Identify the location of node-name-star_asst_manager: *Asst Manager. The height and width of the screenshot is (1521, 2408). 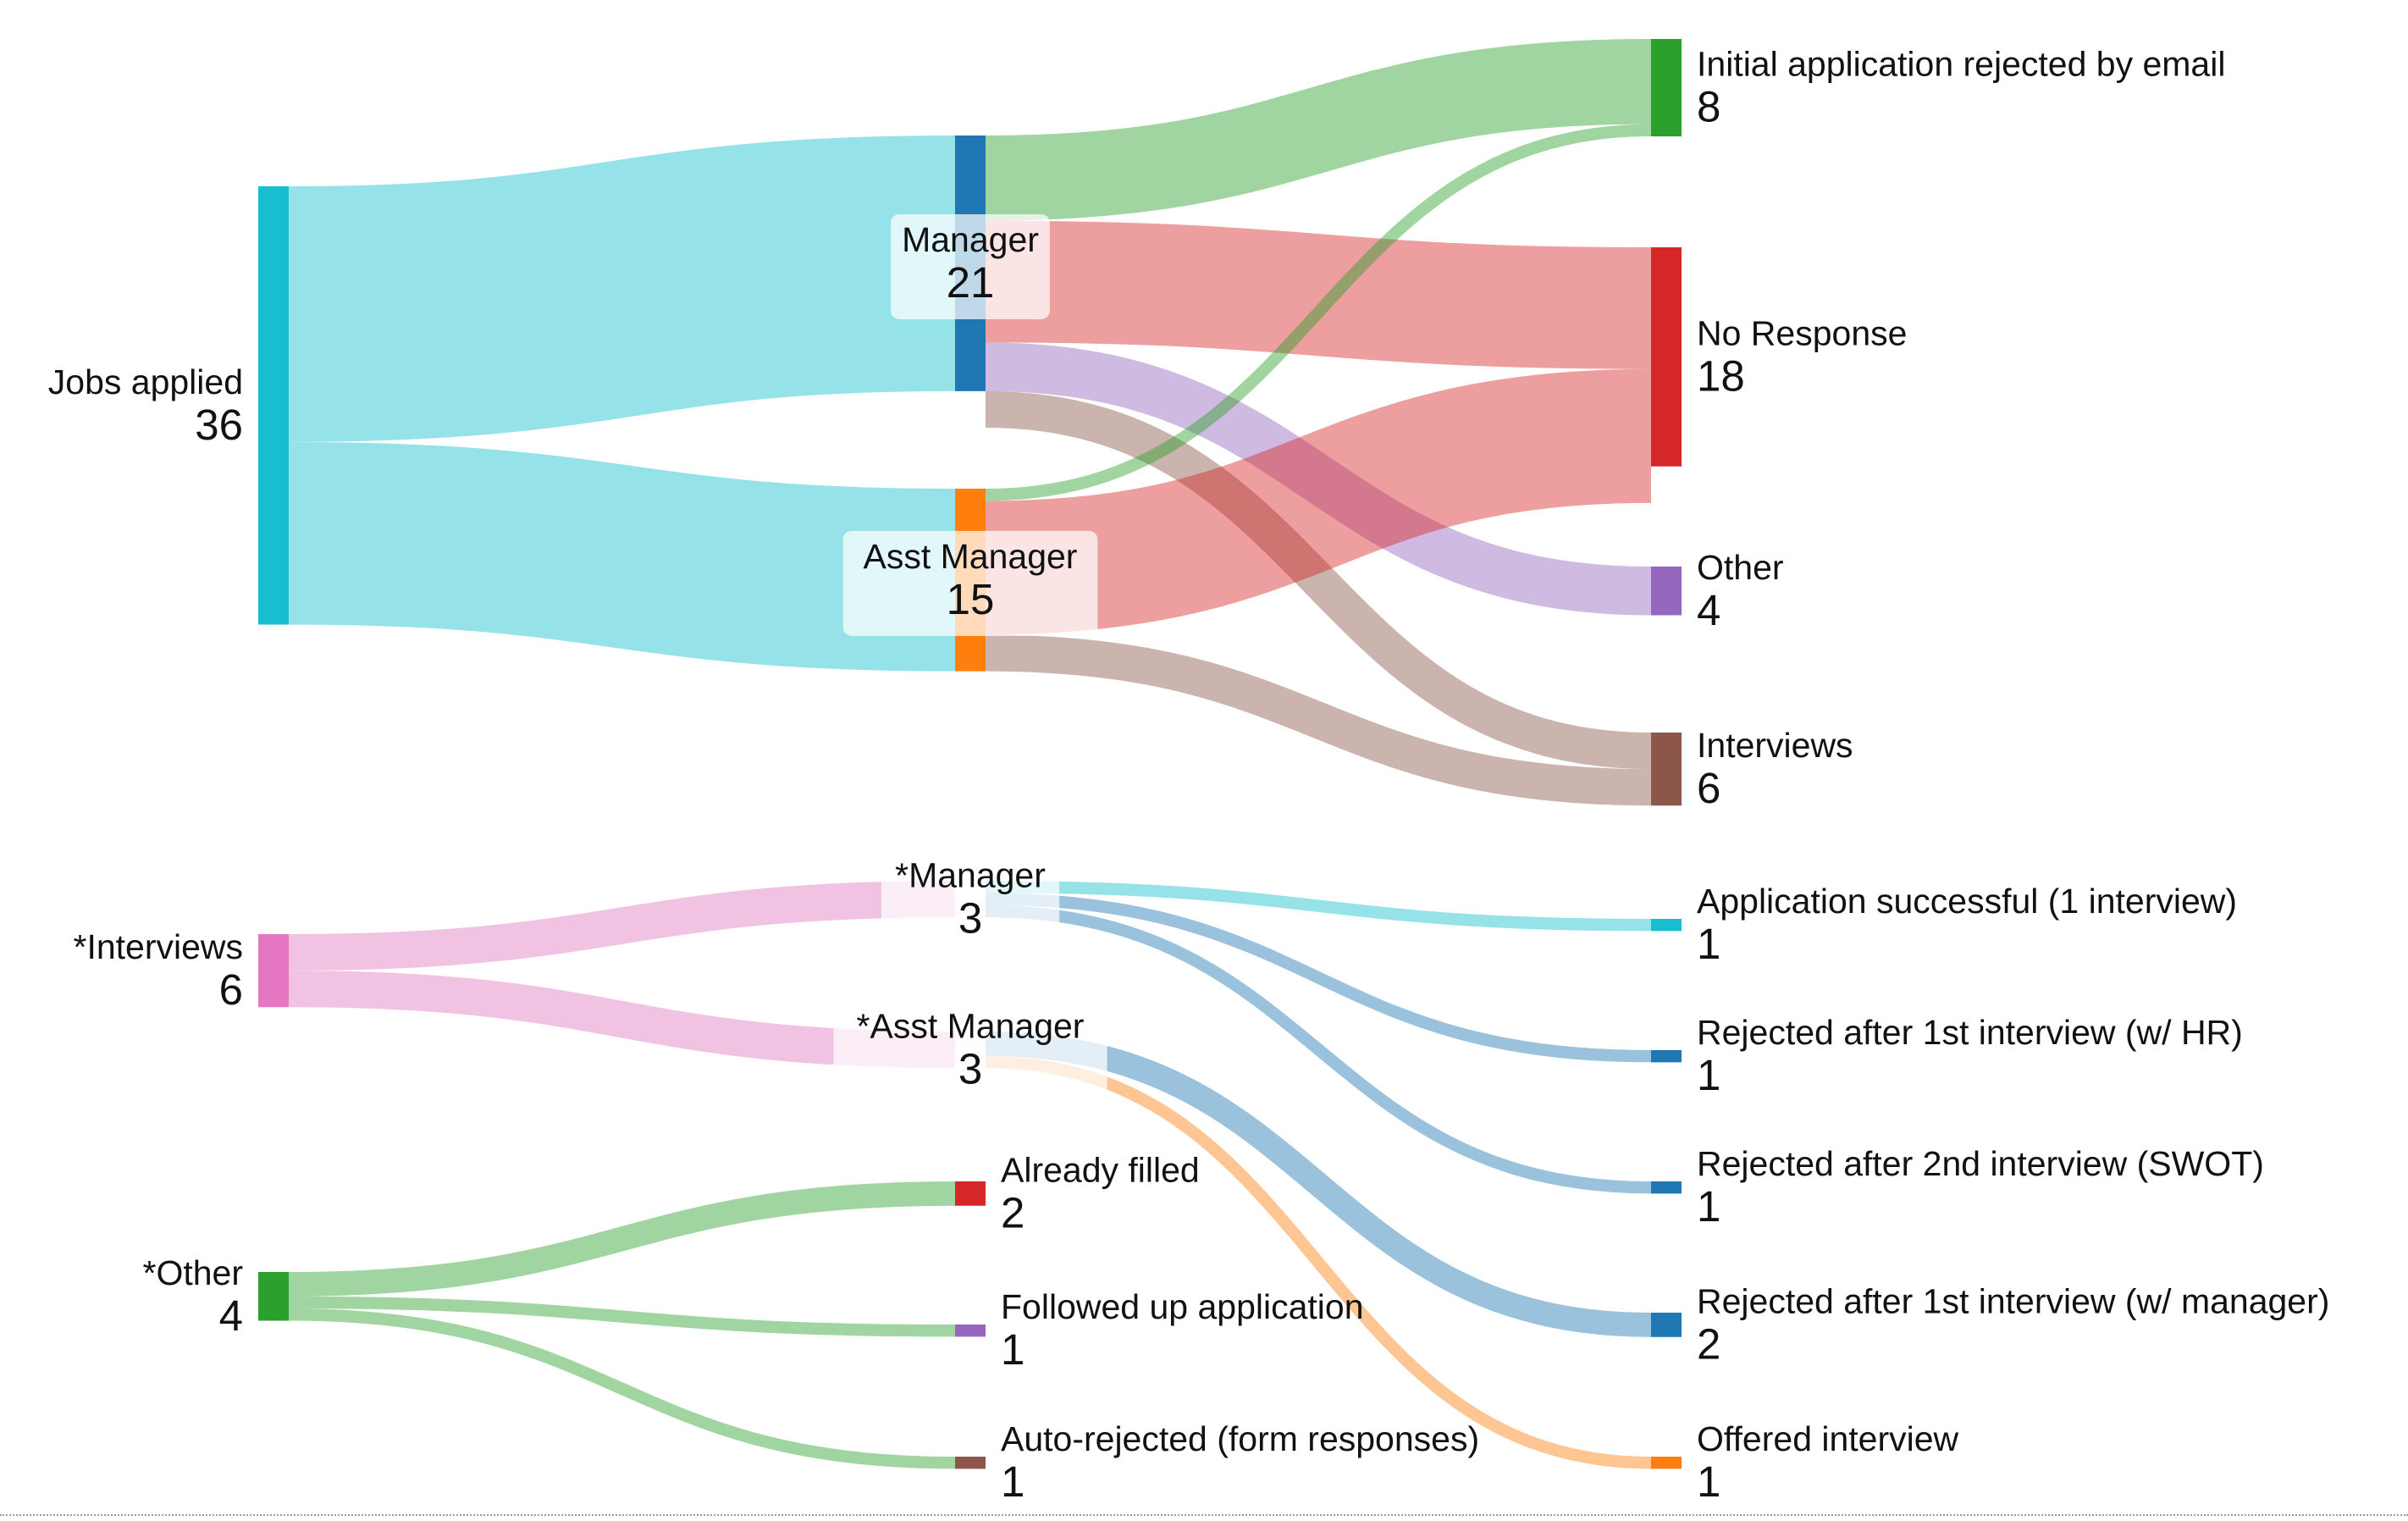
(971, 1027).